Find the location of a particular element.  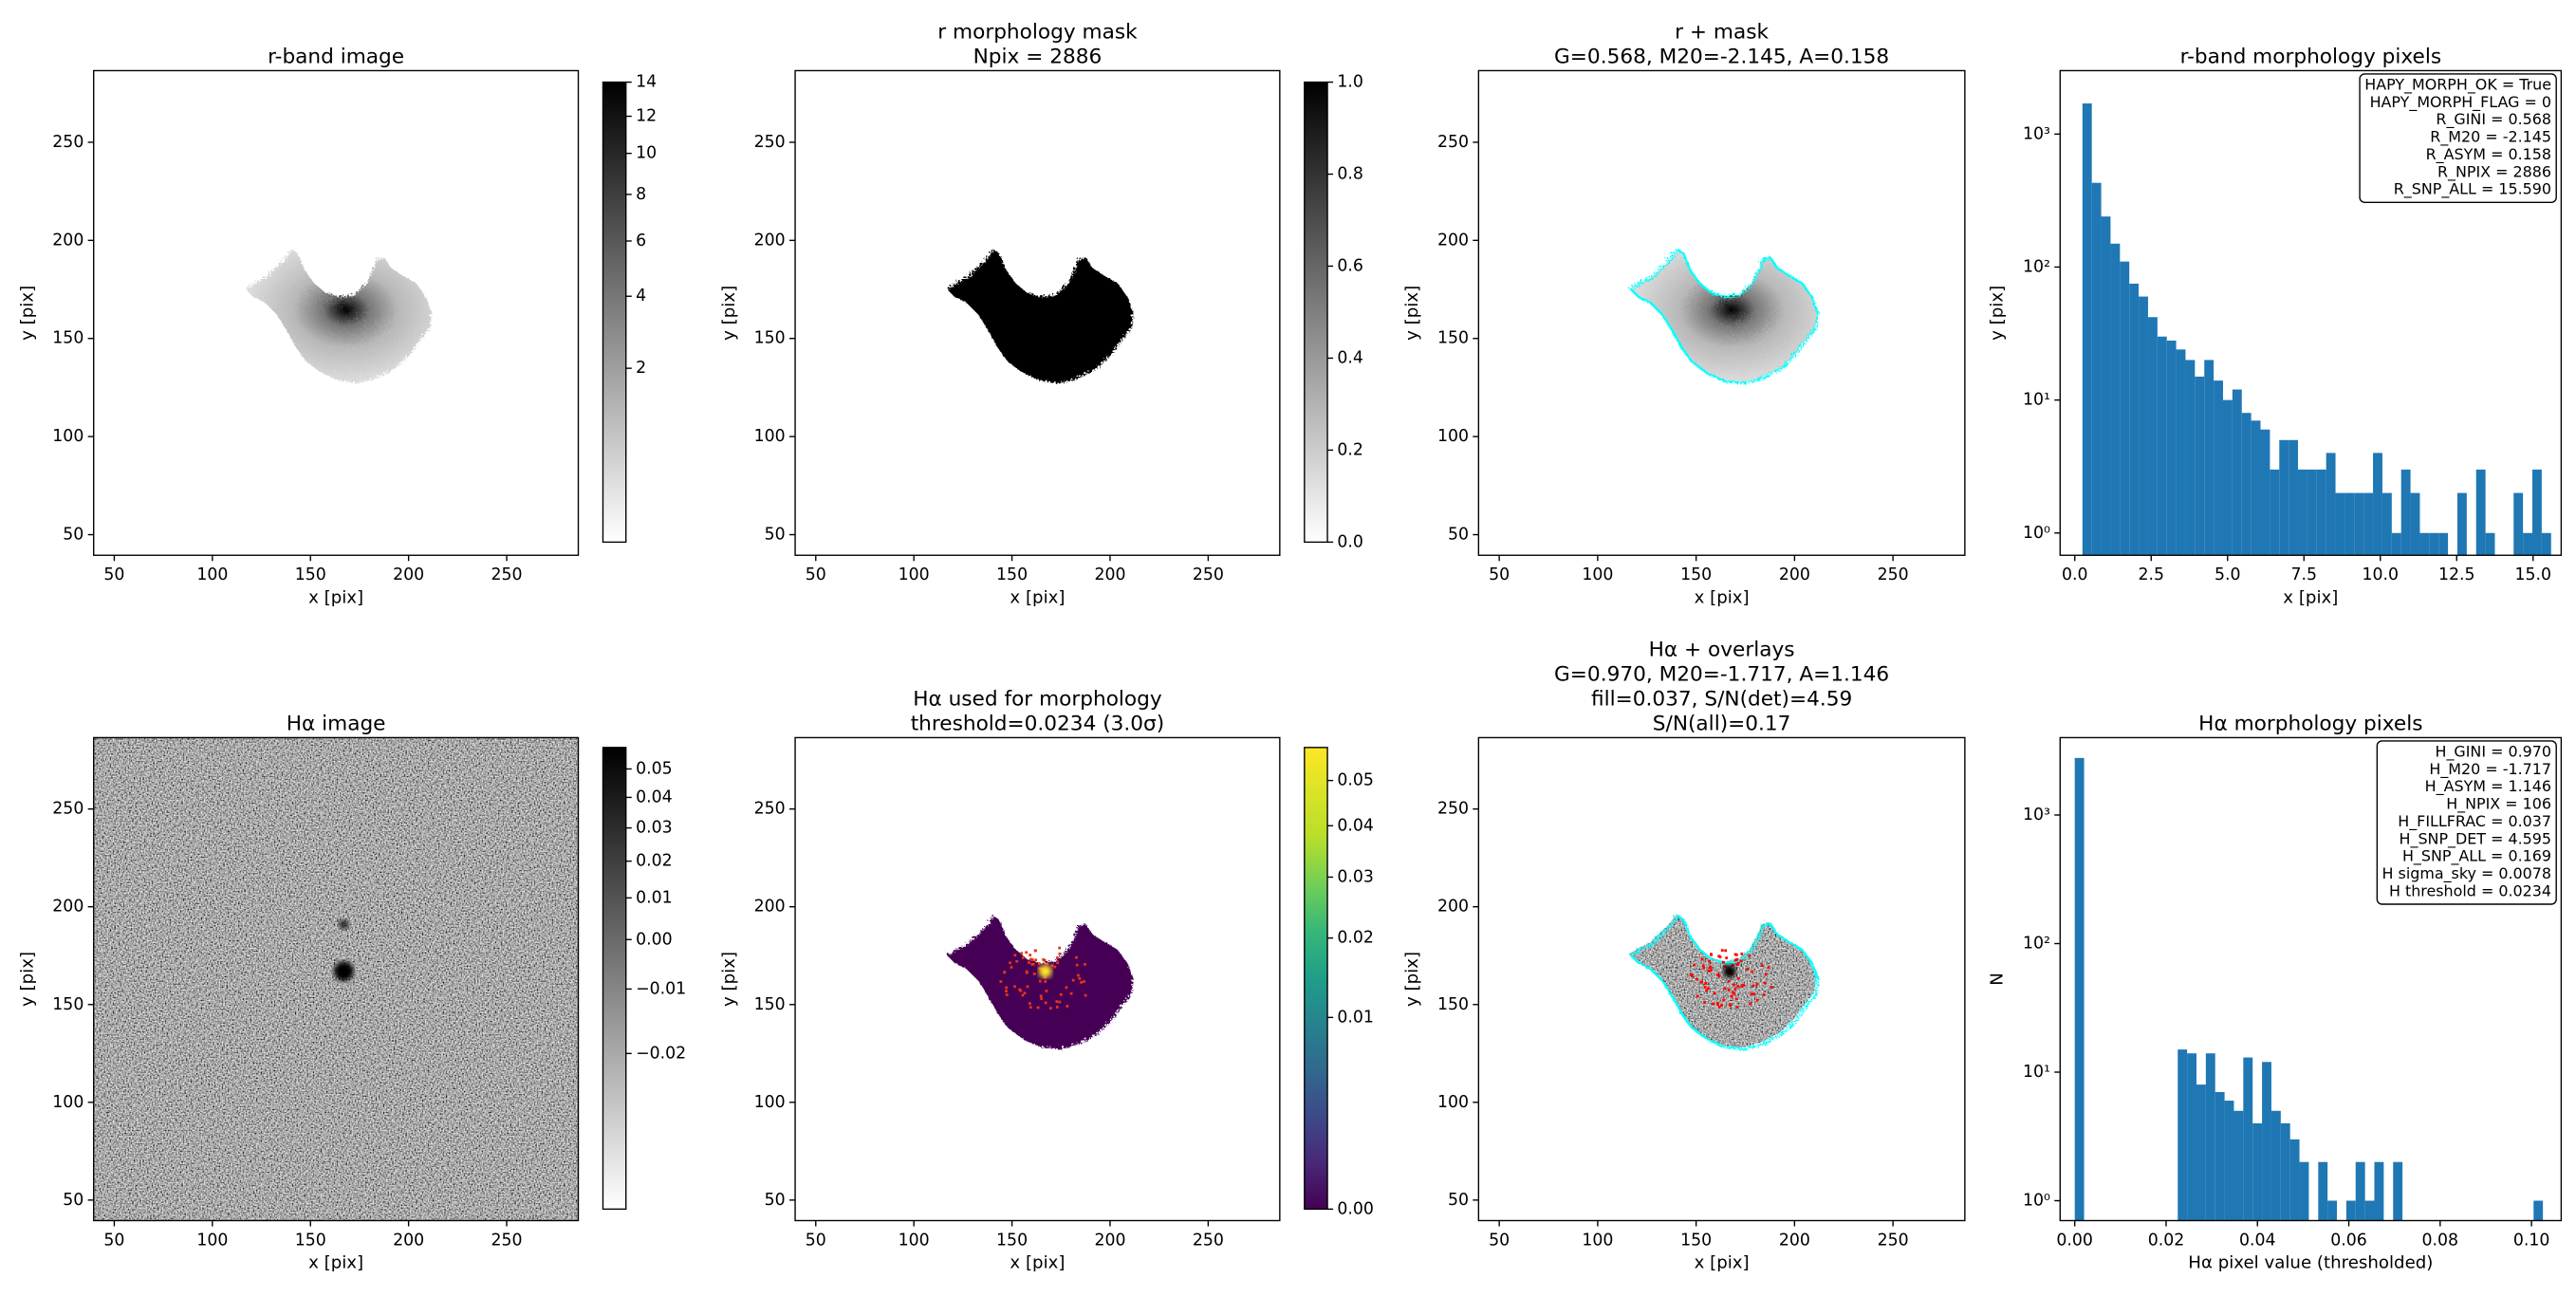

annotation-line: HAPY_MORPH_FLAG = 0 is located at coordinates (2460, 102).